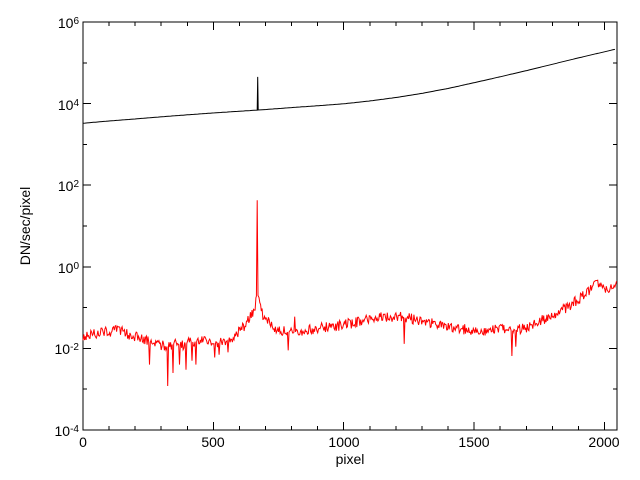 This screenshot has width=640, height=480. What do you see at coordinates (213, 442) in the screenshot?
I see `x-tick-label: 500` at bounding box center [213, 442].